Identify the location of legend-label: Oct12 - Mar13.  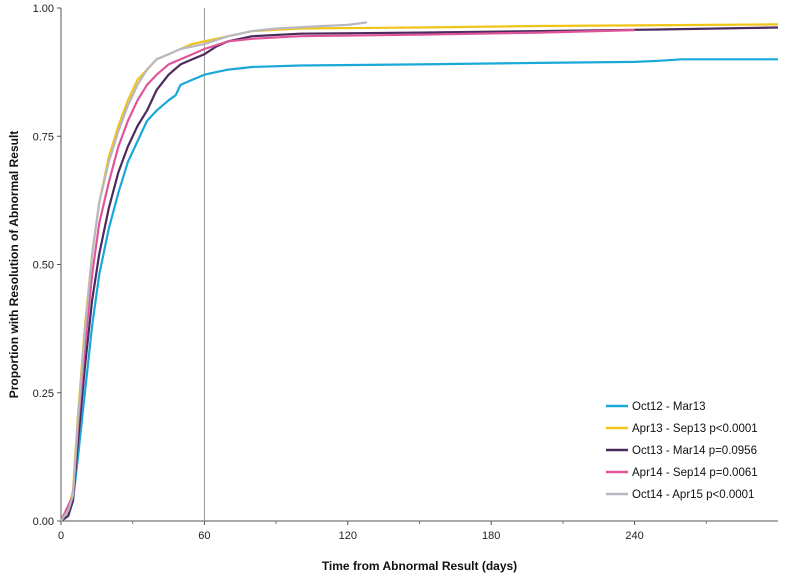
(669, 407).